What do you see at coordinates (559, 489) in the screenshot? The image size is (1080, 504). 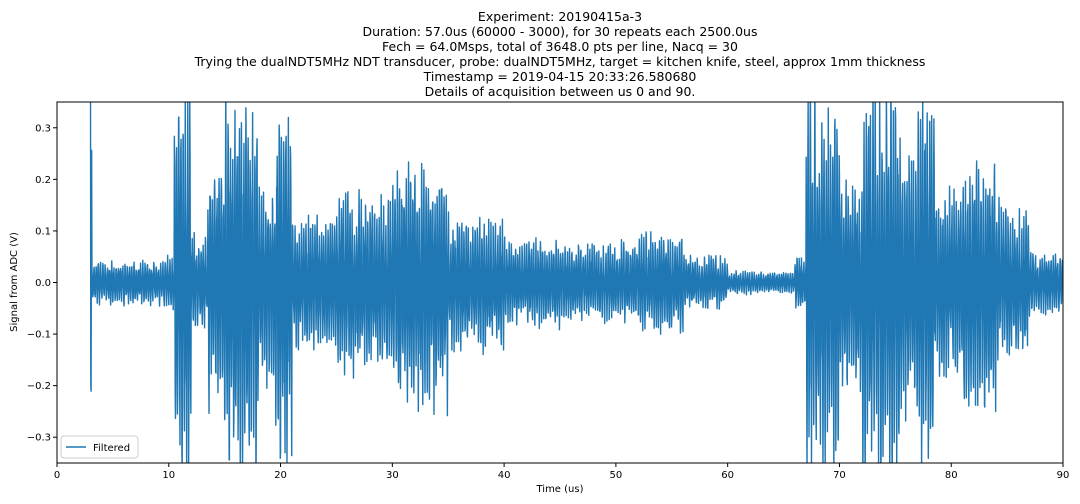 I see `x-axis-label: Time (us)` at bounding box center [559, 489].